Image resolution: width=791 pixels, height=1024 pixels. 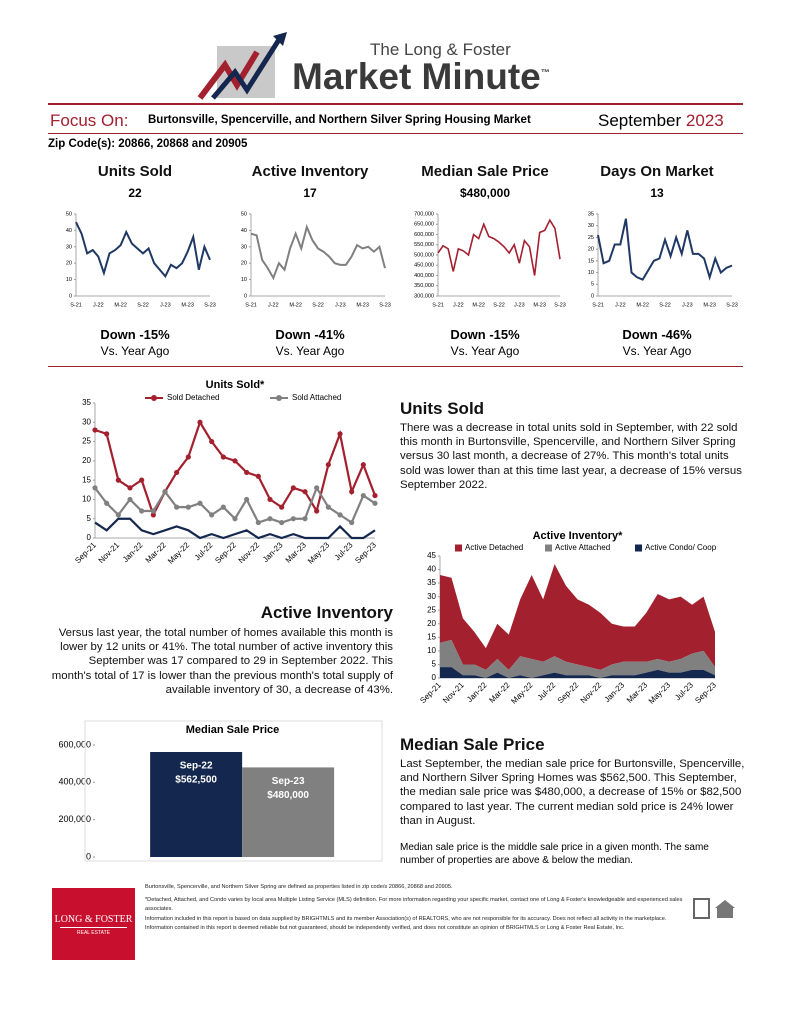 What do you see at coordinates (431, 609) in the screenshot?
I see `y-tick-label: 25` at bounding box center [431, 609].